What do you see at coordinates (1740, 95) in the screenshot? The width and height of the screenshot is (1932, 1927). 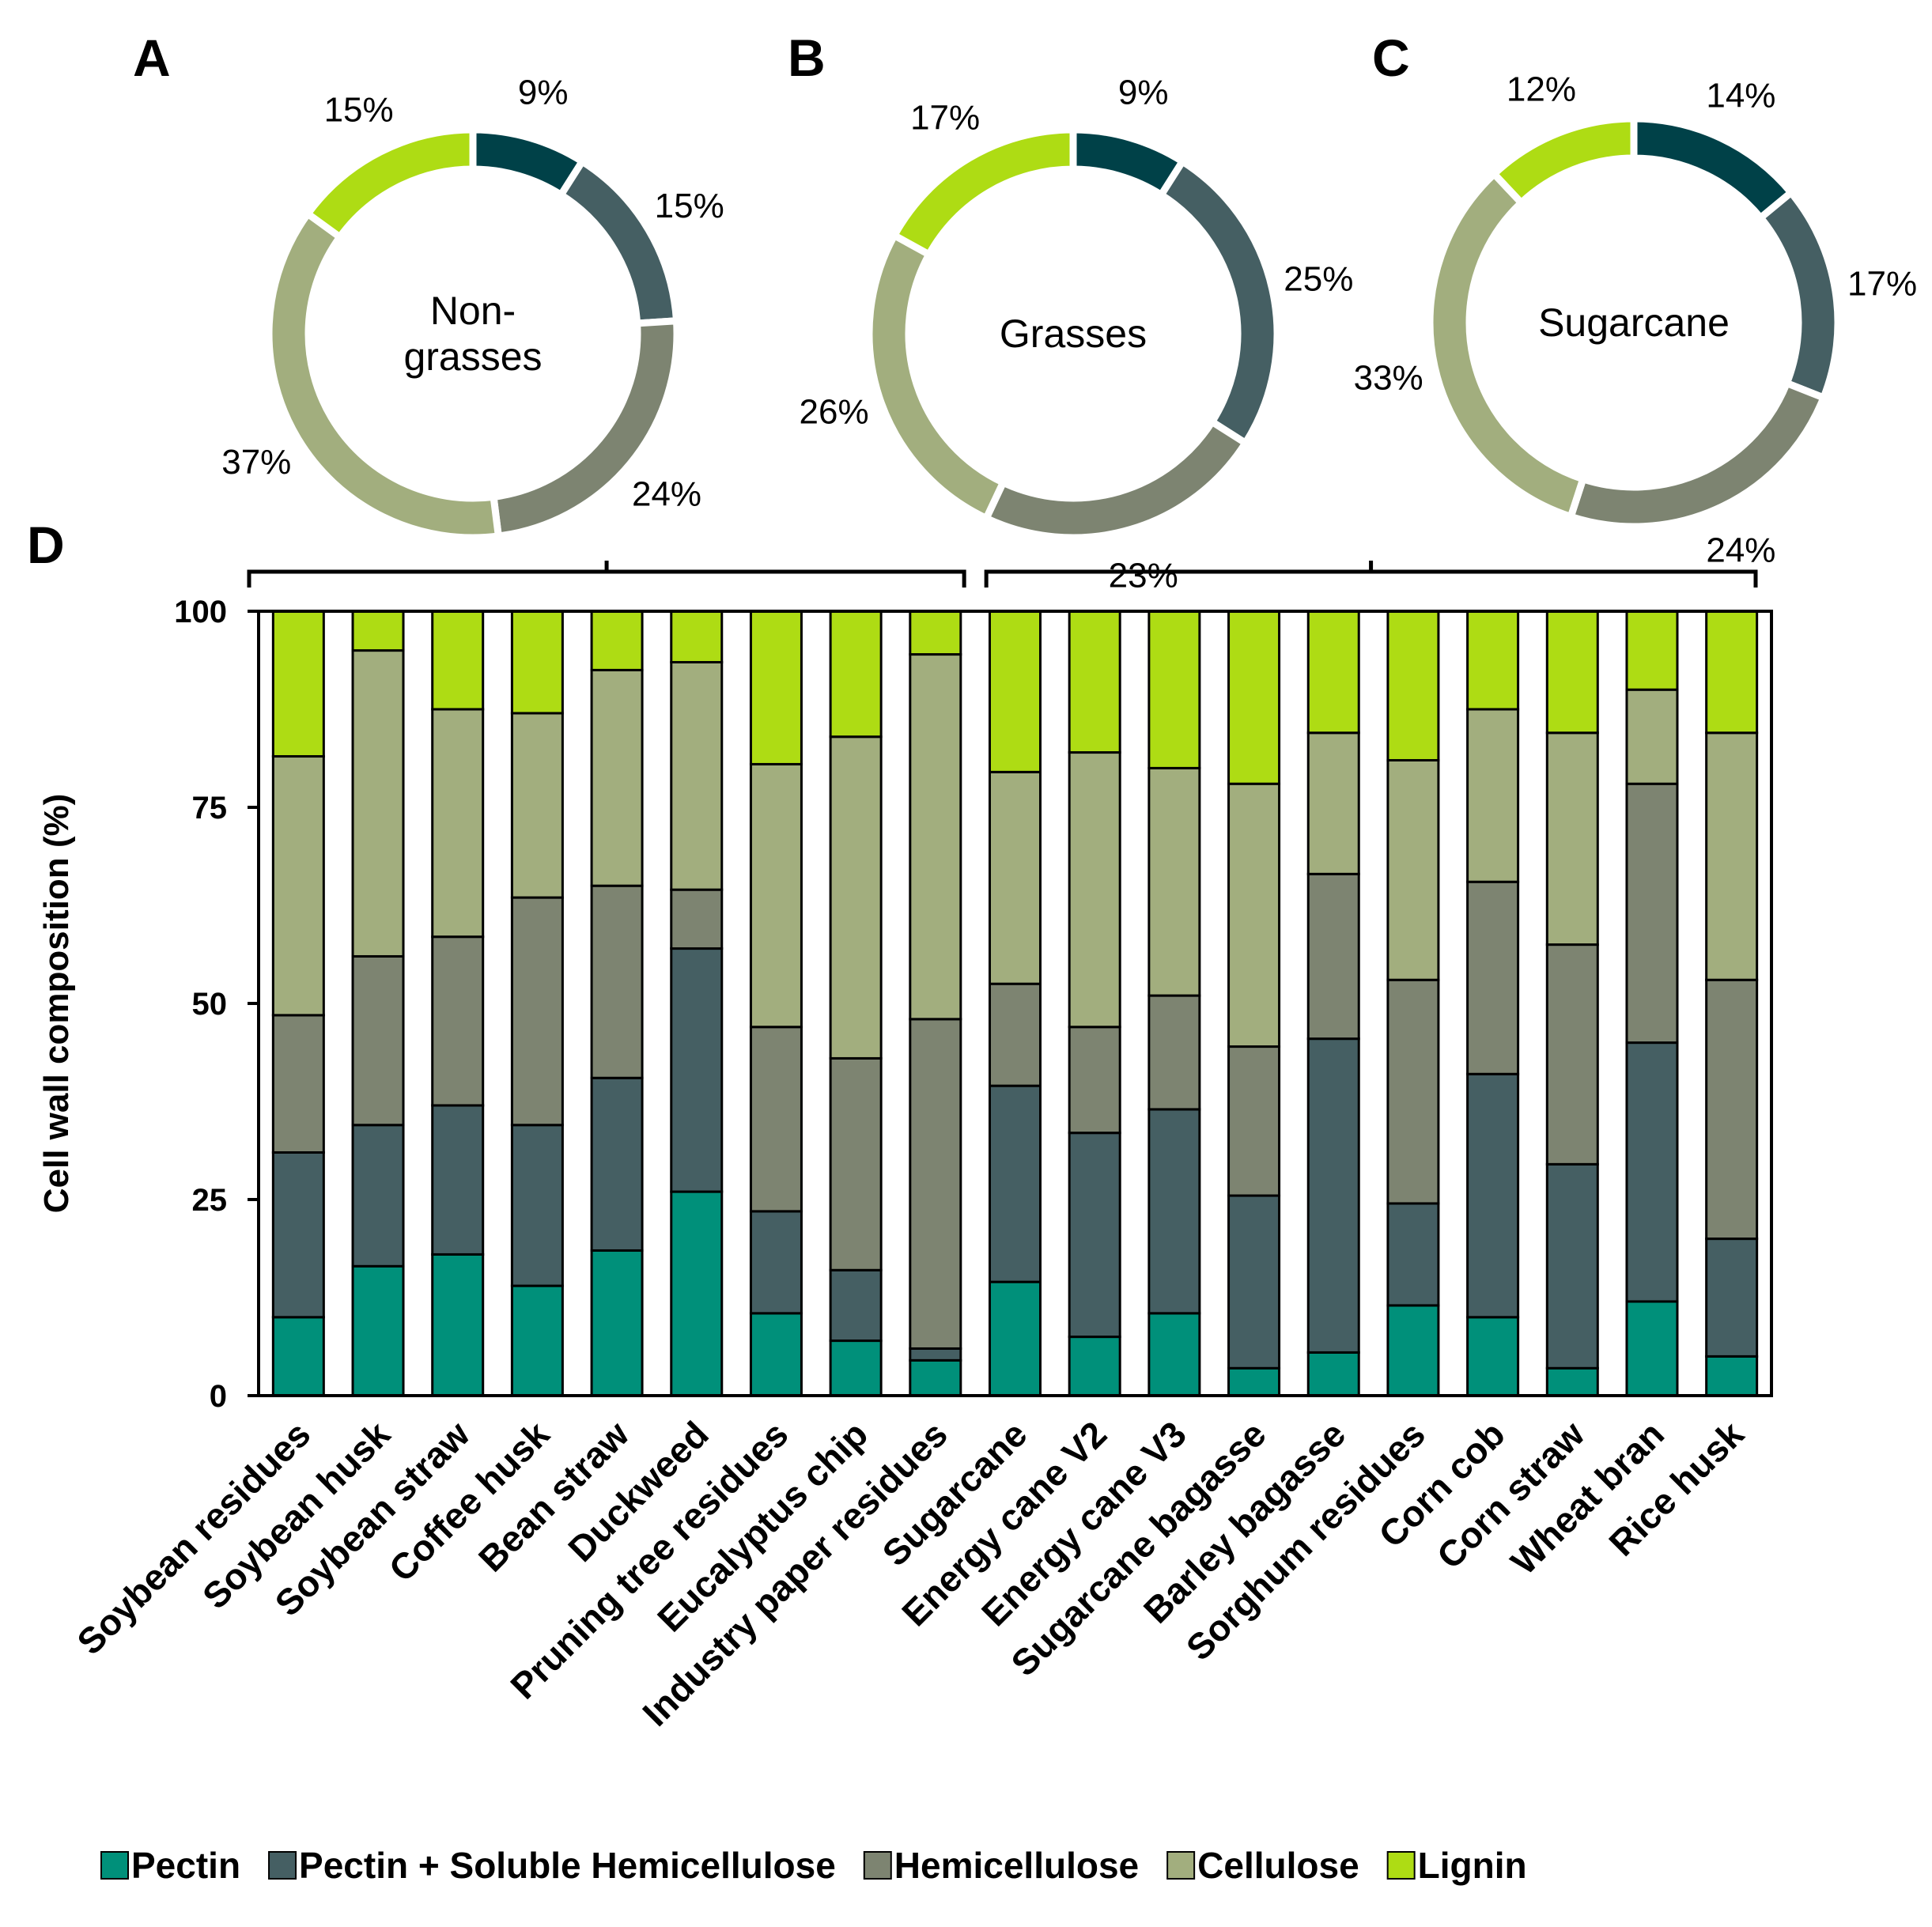 I see `donut-c-pct-label: 14%` at bounding box center [1740, 95].